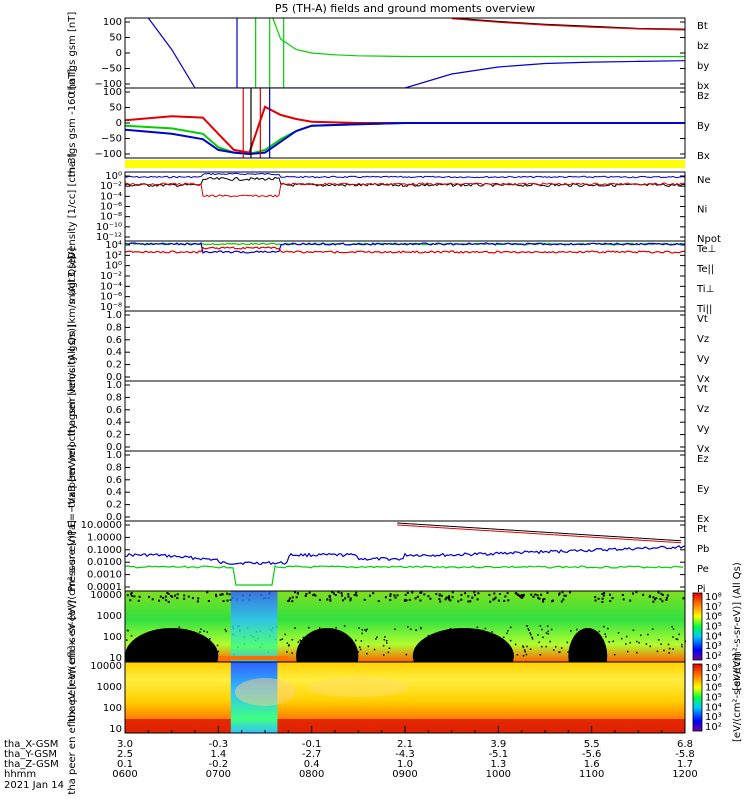  What do you see at coordinates (703, 519) in the screenshot?
I see `legend-Ex: Ex` at bounding box center [703, 519].